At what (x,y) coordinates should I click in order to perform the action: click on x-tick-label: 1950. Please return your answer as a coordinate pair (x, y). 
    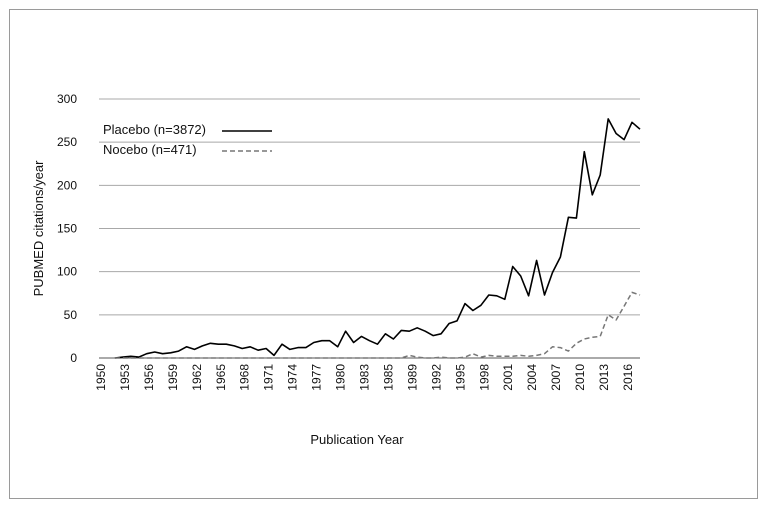
    Looking at the image, I should click on (101, 377).